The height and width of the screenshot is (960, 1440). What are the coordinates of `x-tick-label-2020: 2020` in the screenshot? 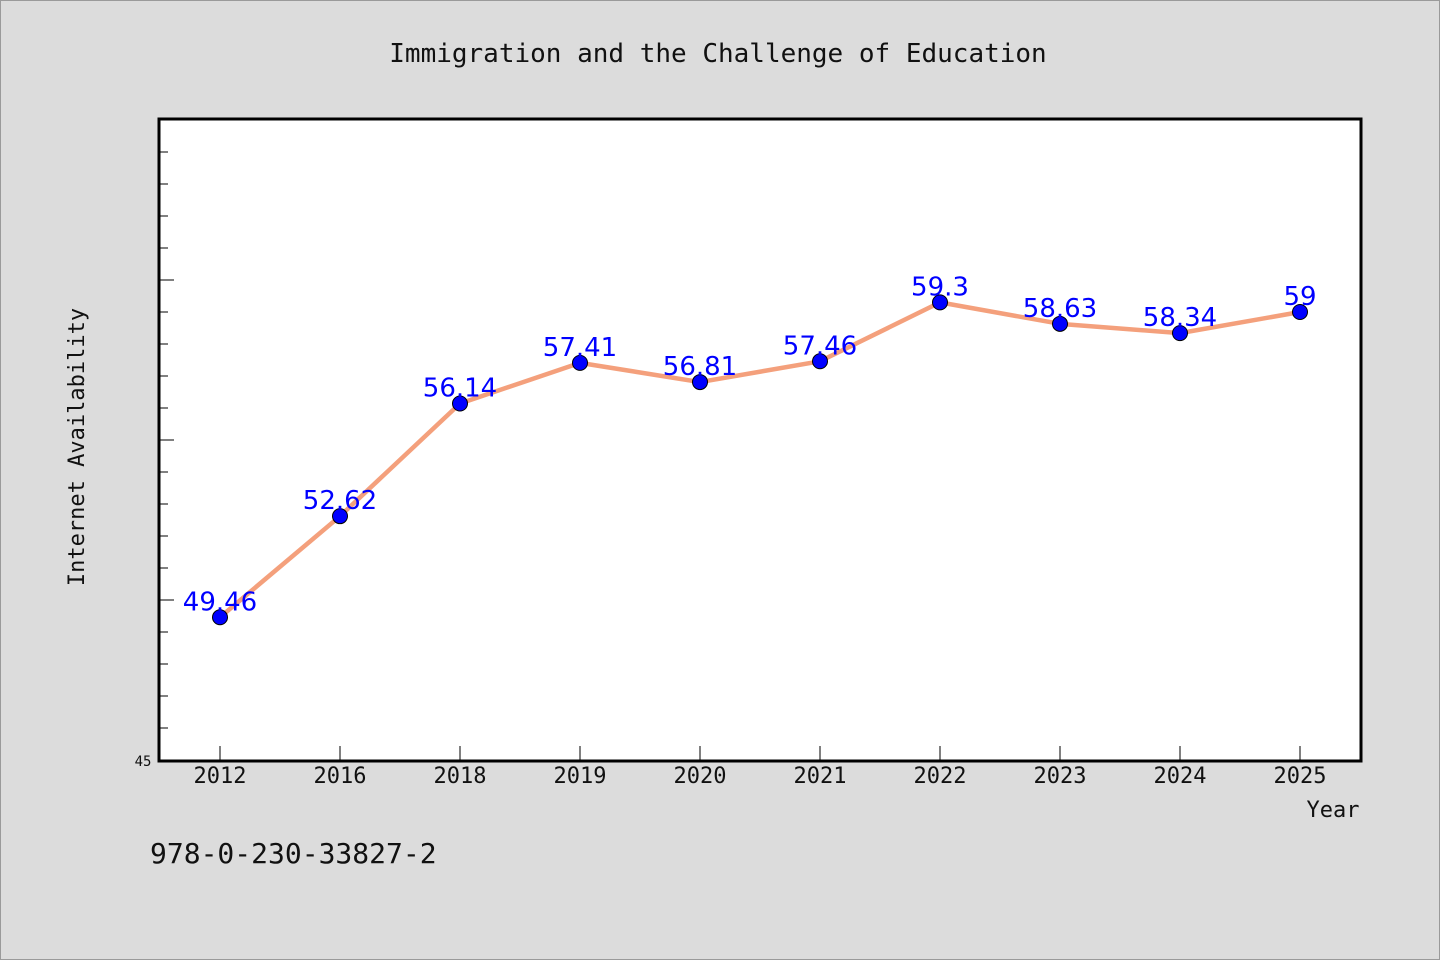 It's located at (700, 776).